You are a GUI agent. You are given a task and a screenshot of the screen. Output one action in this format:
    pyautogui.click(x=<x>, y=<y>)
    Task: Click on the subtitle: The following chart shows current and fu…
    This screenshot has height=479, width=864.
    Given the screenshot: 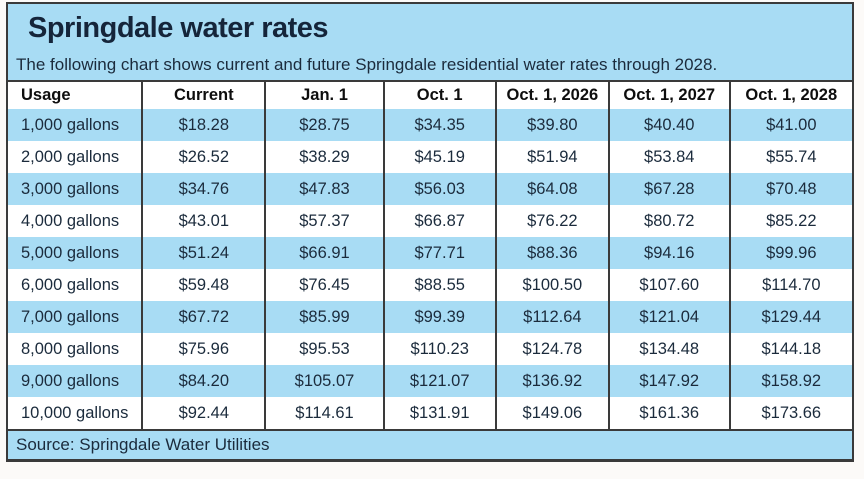 What is the action you would take?
    pyautogui.click(x=367, y=64)
    